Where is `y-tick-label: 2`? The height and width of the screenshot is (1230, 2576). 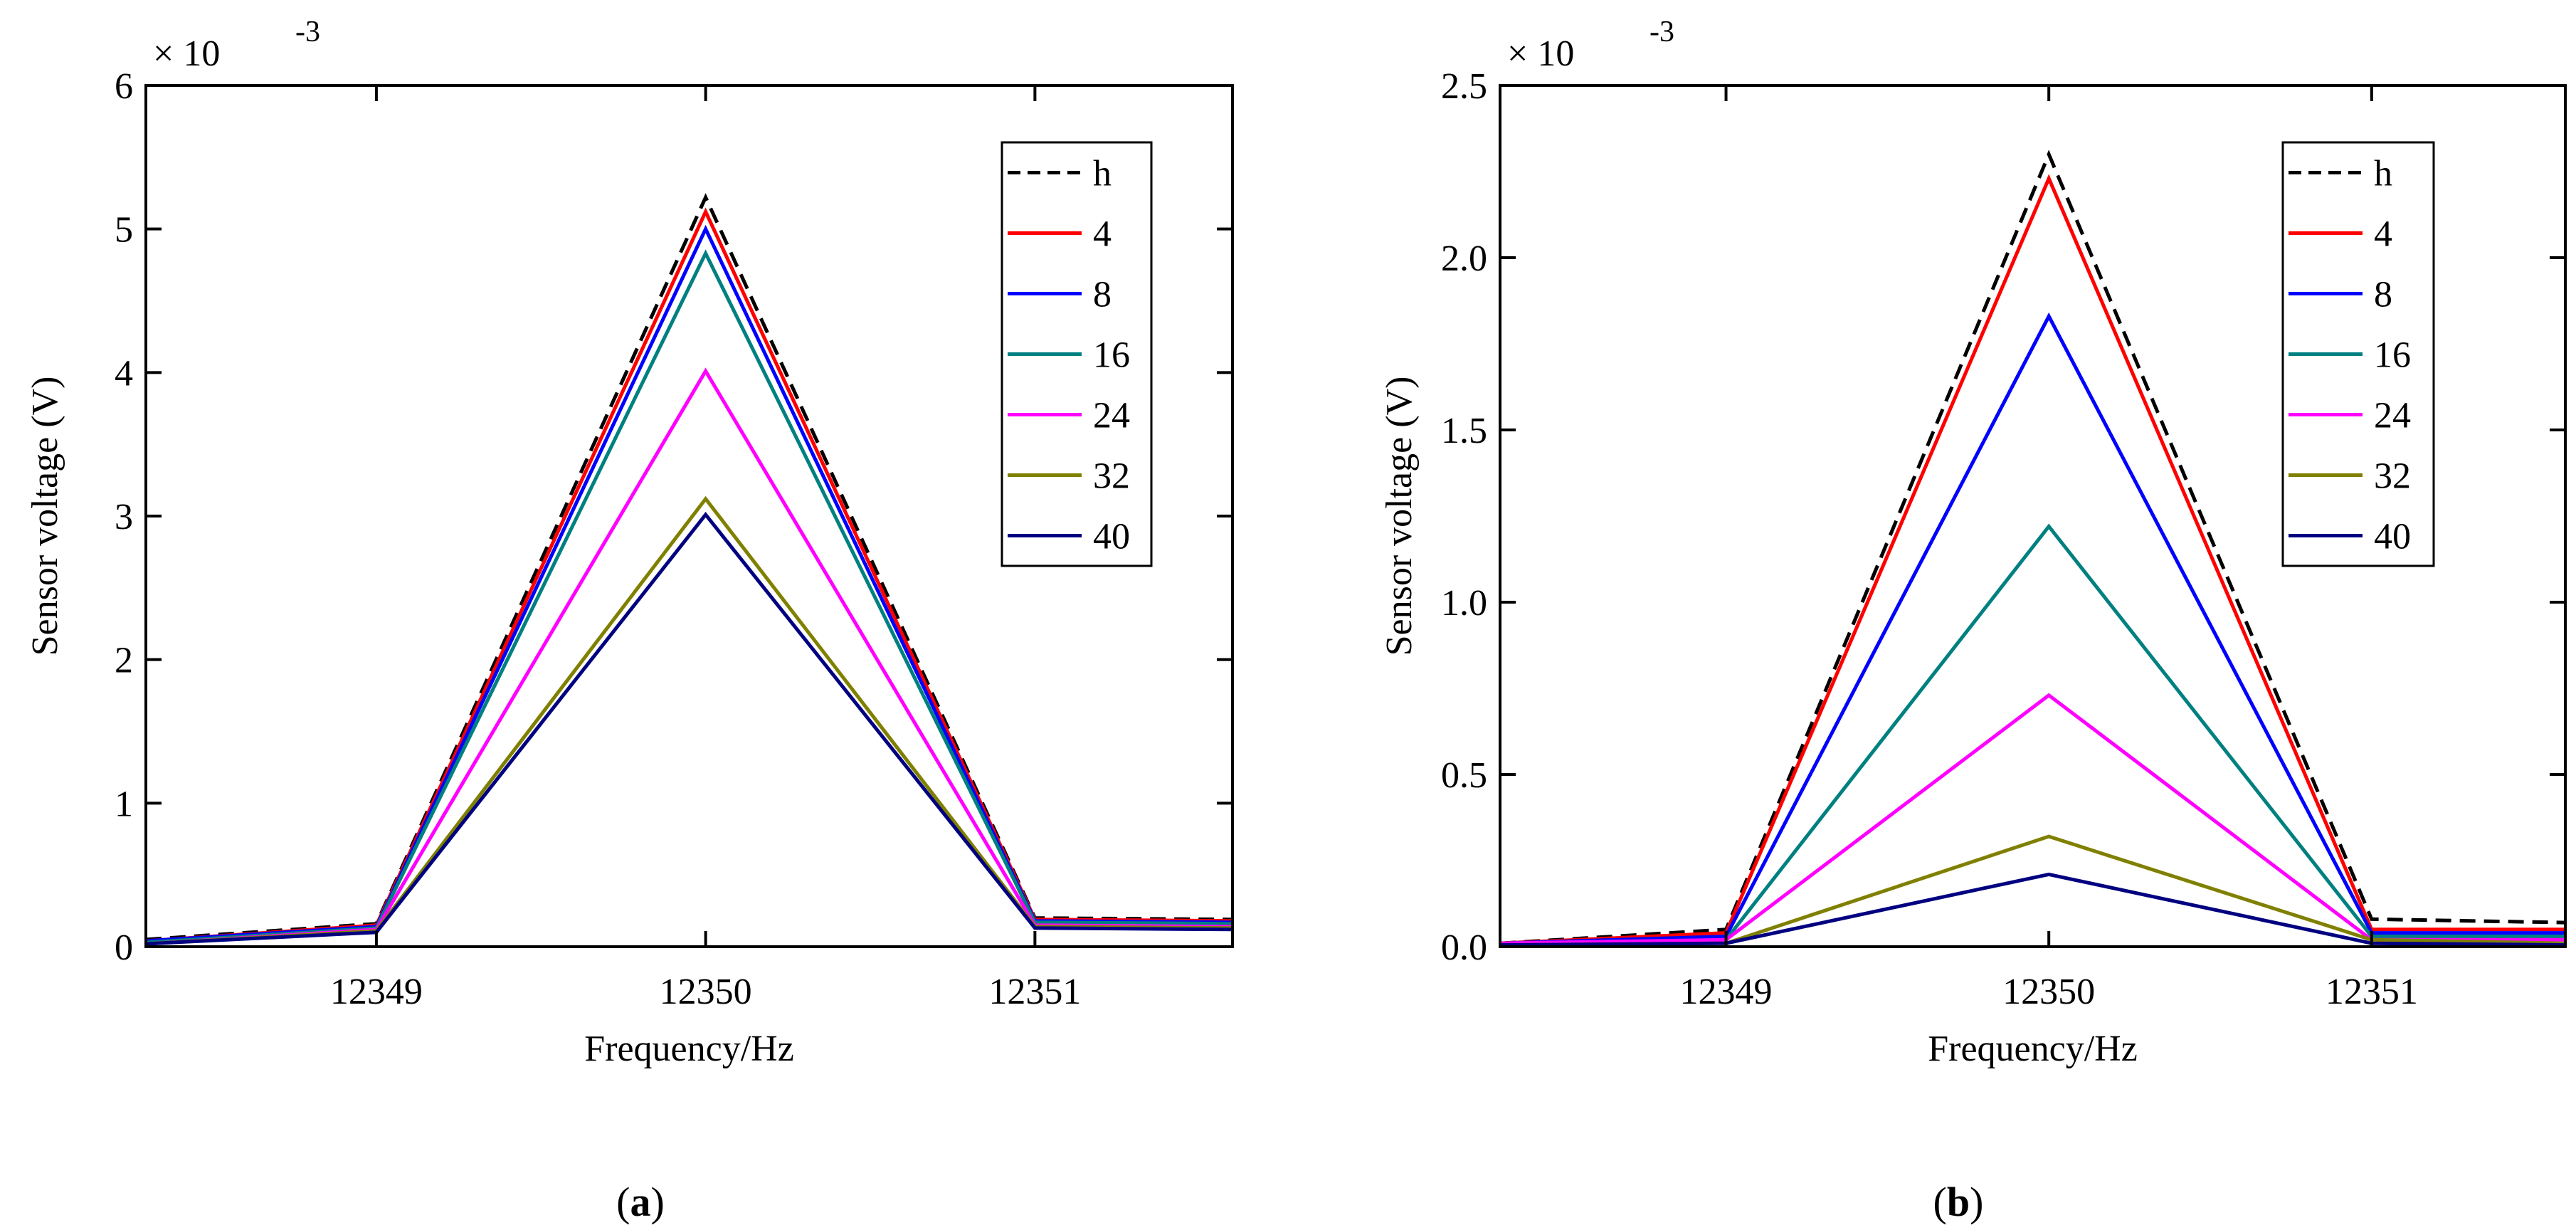 y-tick-label: 2 is located at coordinates (124, 661).